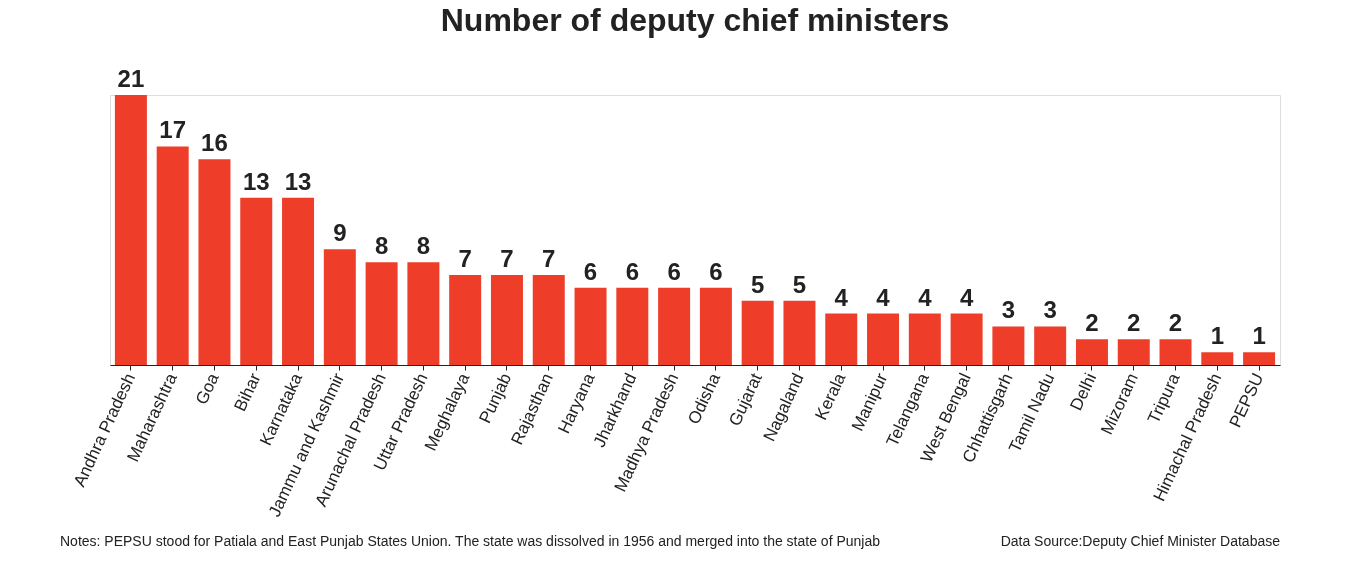  I want to click on x-tick-label: Bihar, so click(247, 392).